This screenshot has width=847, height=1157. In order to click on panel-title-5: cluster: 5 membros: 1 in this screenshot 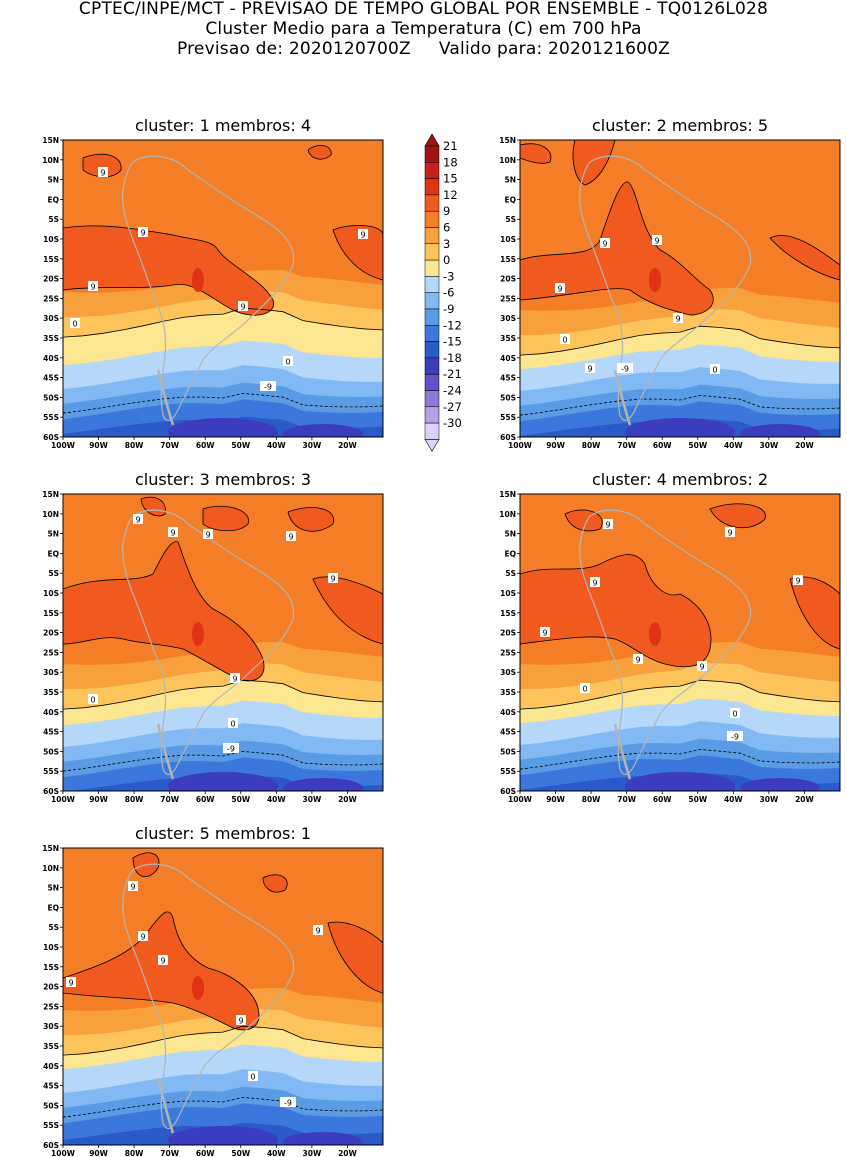, I will do `click(223, 833)`.